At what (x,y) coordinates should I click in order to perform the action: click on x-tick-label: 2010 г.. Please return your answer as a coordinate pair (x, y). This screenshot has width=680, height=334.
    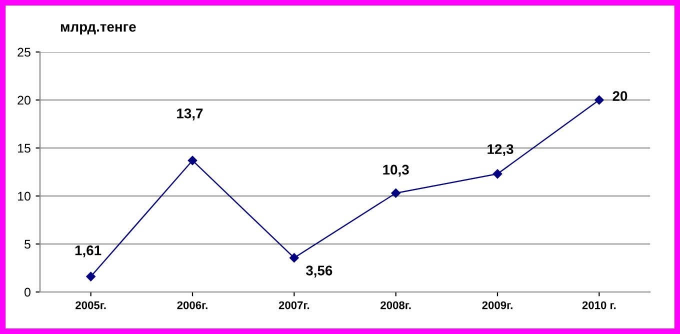
    Looking at the image, I should click on (599, 305).